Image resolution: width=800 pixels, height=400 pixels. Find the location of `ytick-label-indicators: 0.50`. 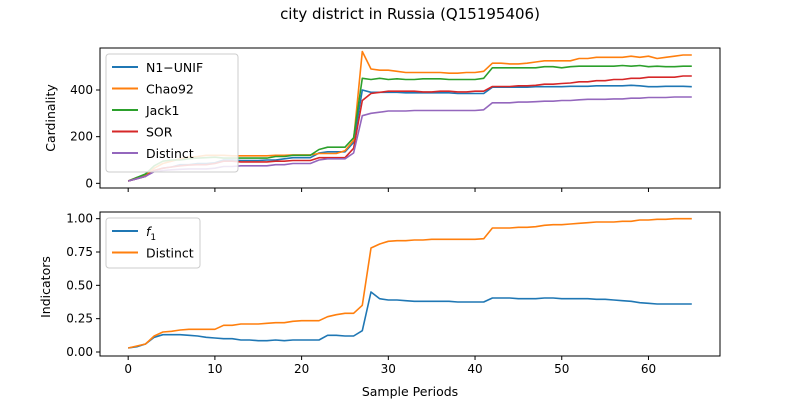

ytick-label-indicators: 0.50 is located at coordinates (79, 285).